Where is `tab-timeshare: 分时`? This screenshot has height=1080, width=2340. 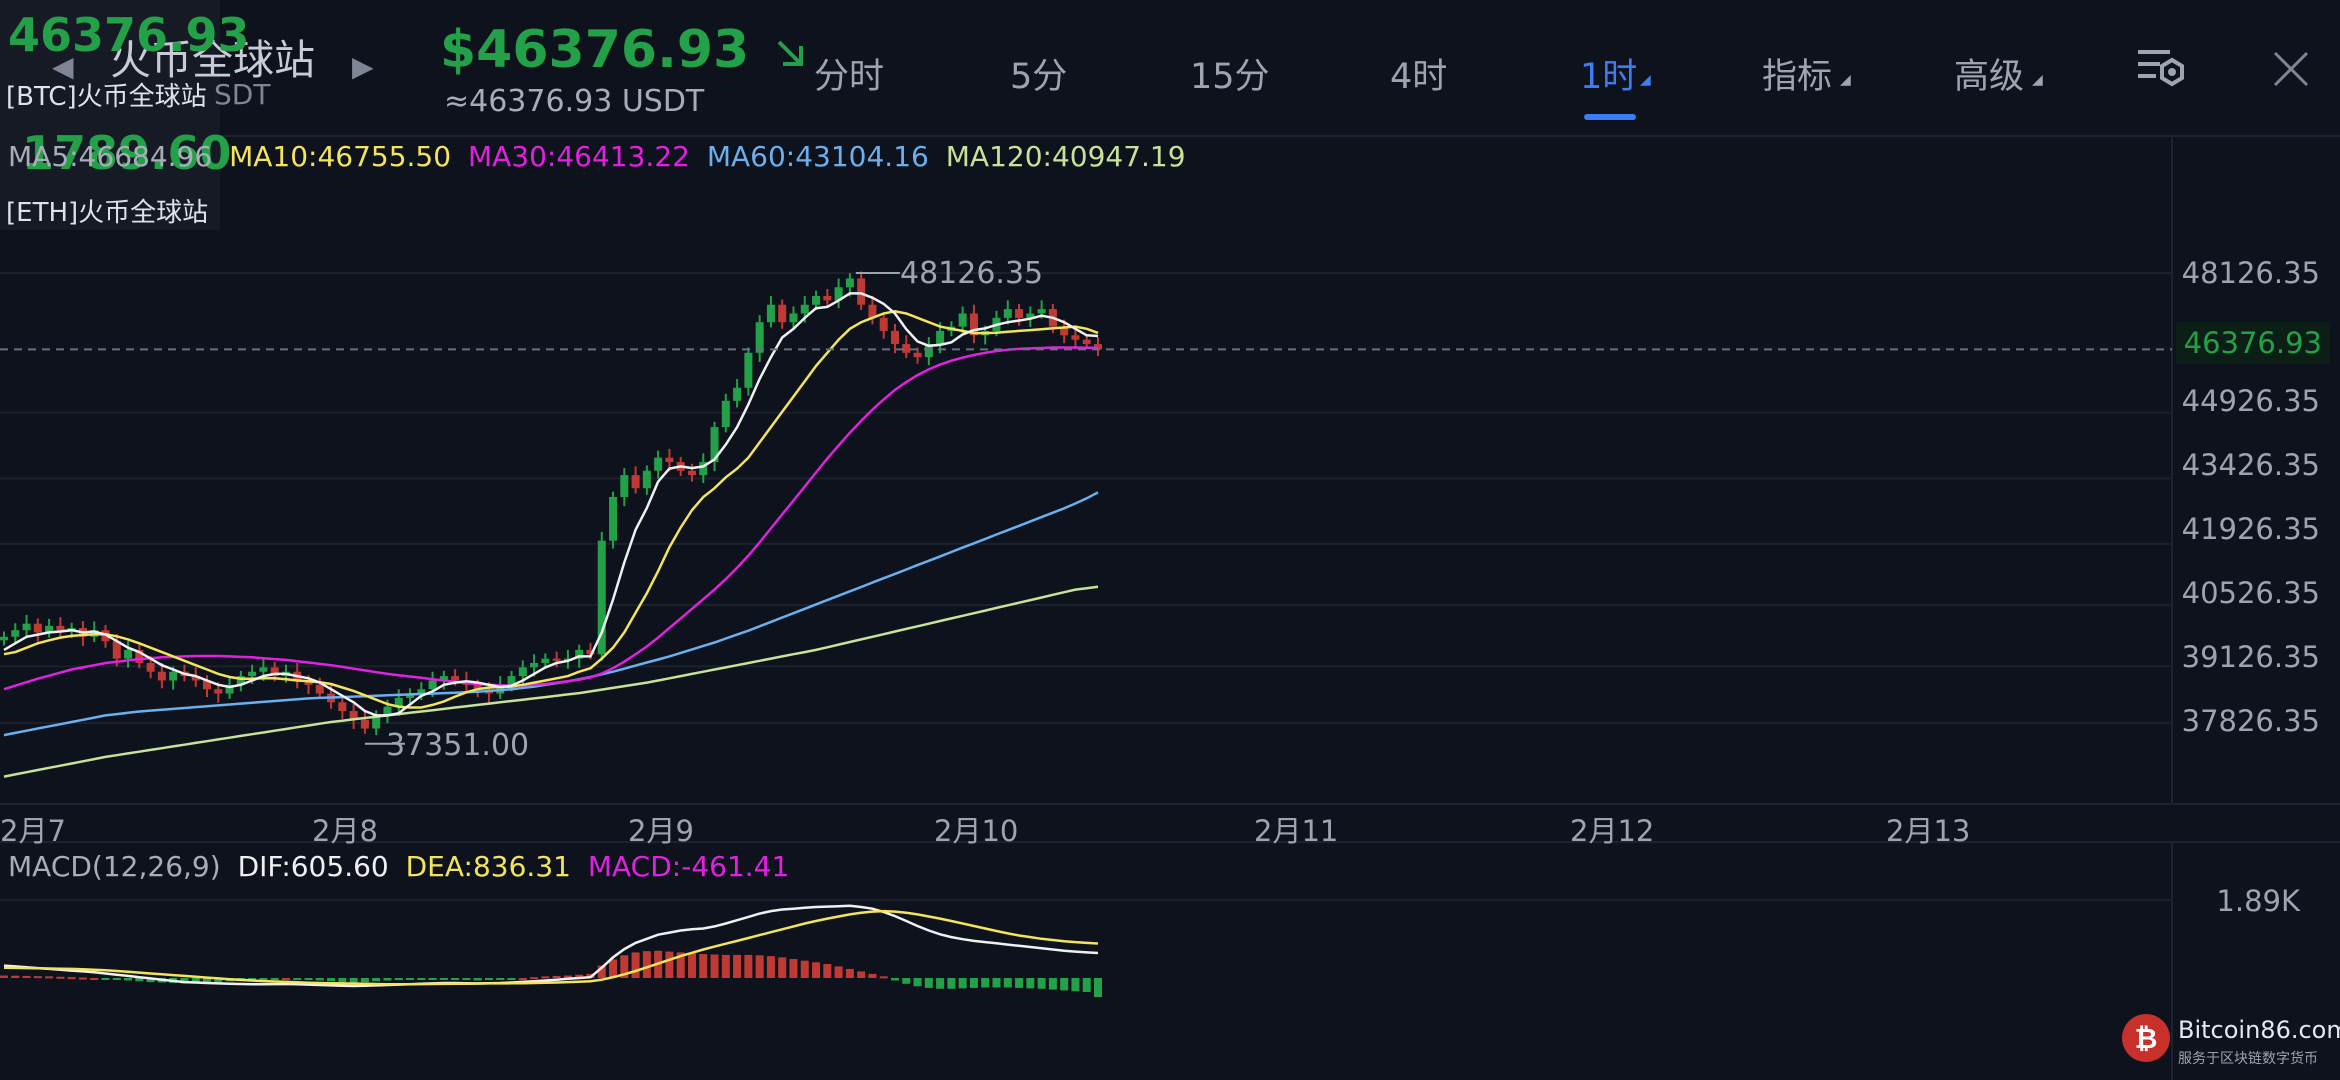
tab-timeshare: 分时 is located at coordinates (849, 77).